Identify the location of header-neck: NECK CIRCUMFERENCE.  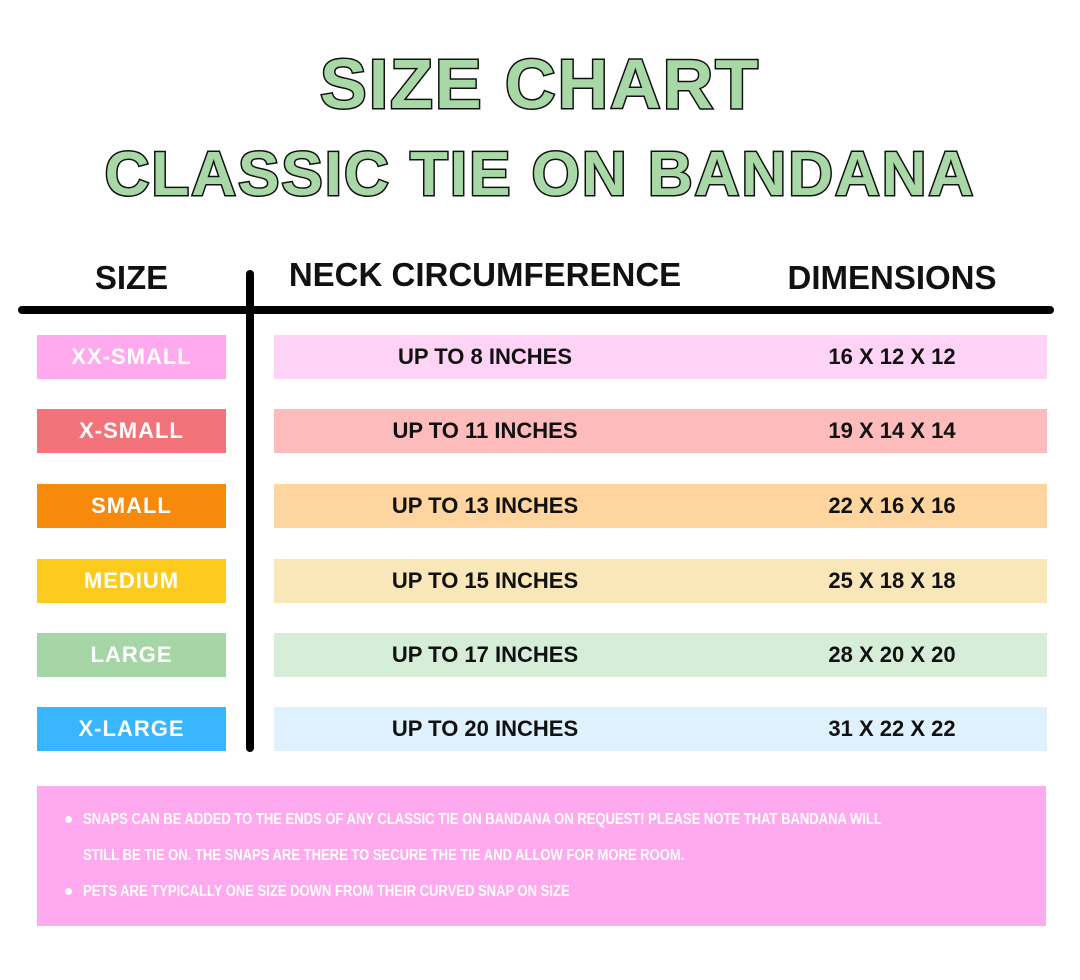
(485, 274).